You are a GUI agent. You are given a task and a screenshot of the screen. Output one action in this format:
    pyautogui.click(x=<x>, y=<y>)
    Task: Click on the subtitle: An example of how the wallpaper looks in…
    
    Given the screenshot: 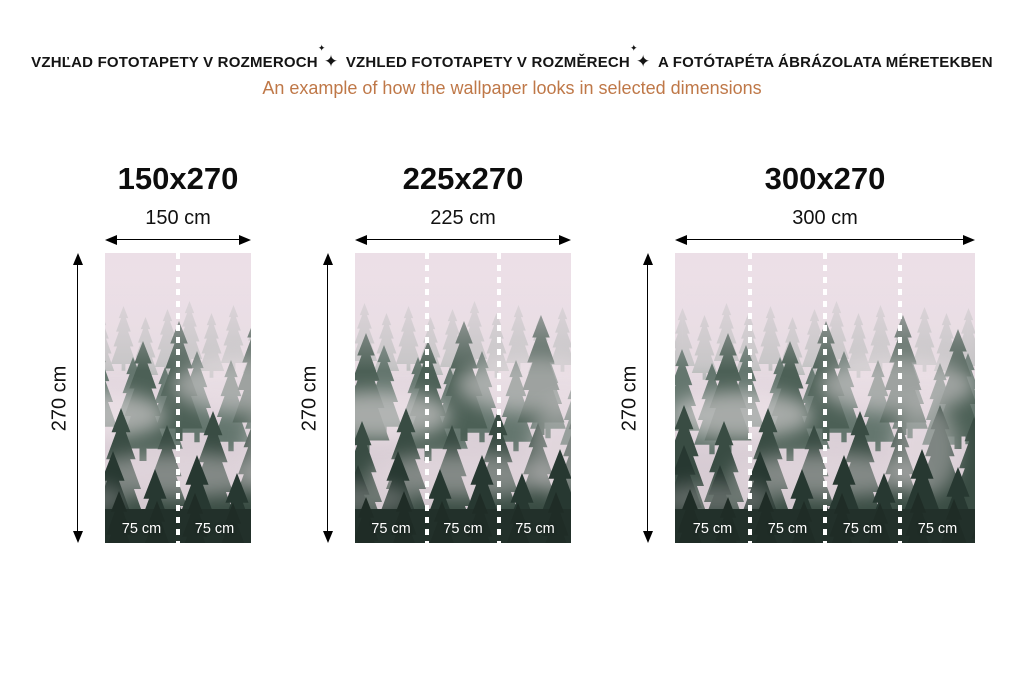 What is the action you would take?
    pyautogui.click(x=512, y=88)
    